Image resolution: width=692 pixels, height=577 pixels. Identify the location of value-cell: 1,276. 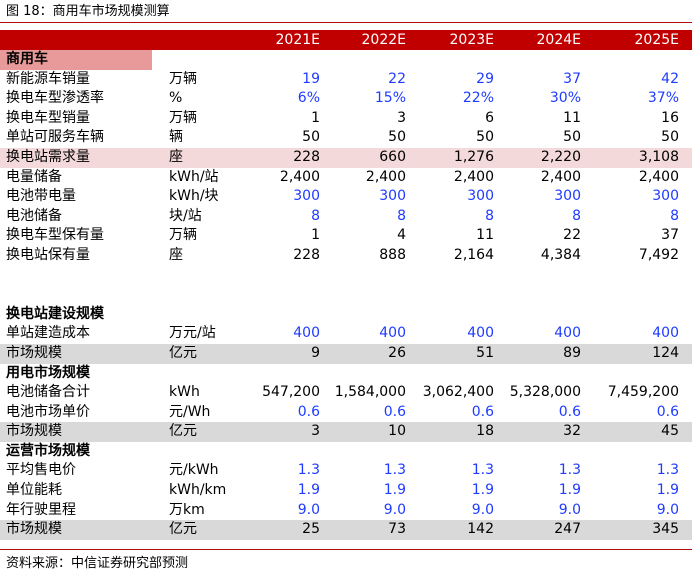
(473, 156).